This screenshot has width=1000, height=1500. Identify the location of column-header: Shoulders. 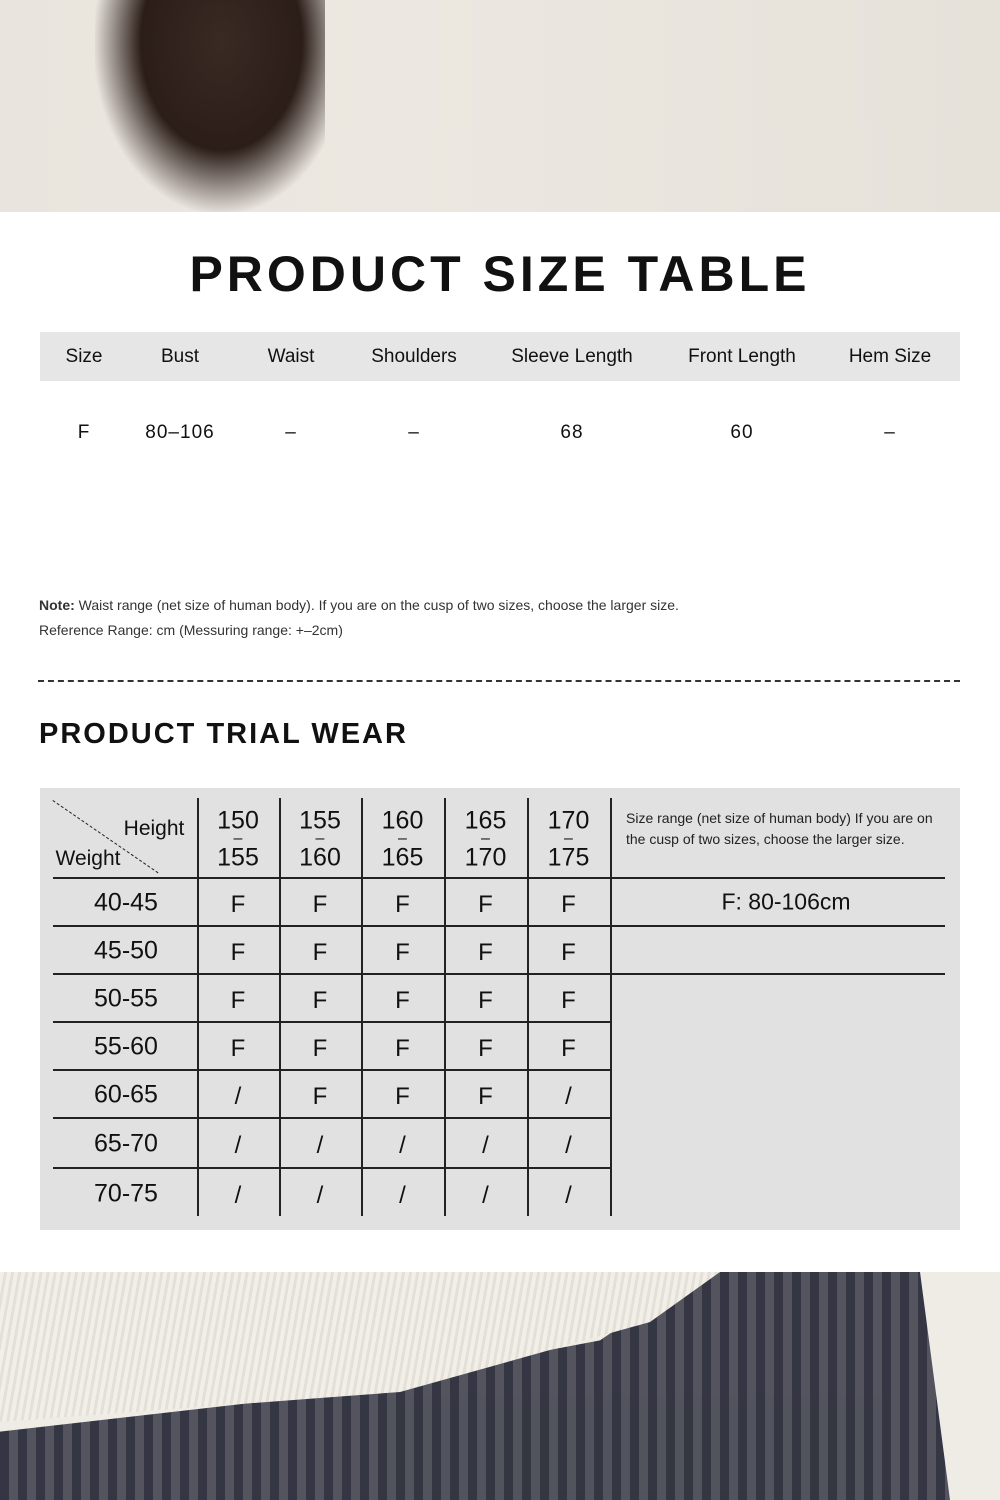
(414, 356).